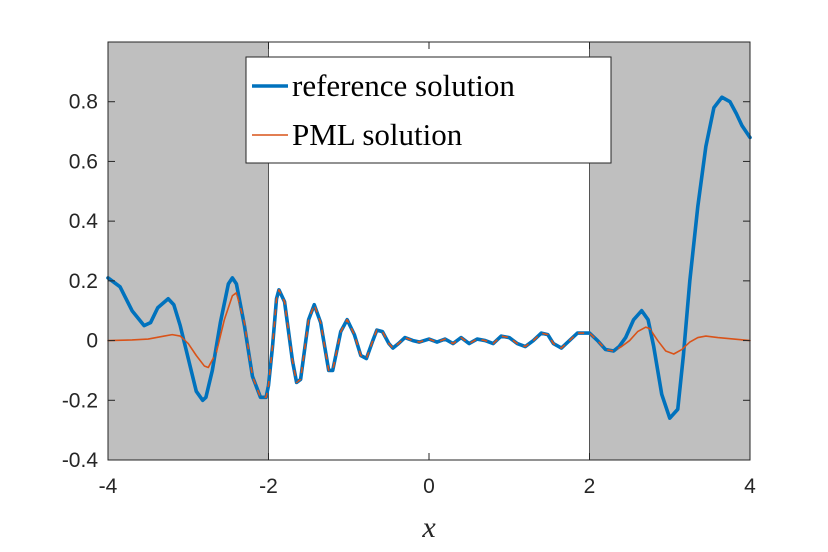  I want to click on x-tick-label: 0, so click(429, 486).